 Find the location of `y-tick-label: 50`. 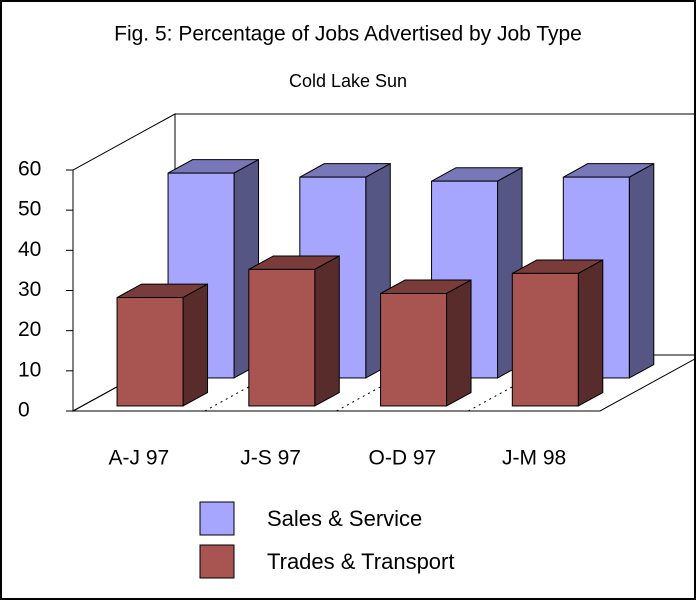

y-tick-label: 50 is located at coordinates (29, 209).